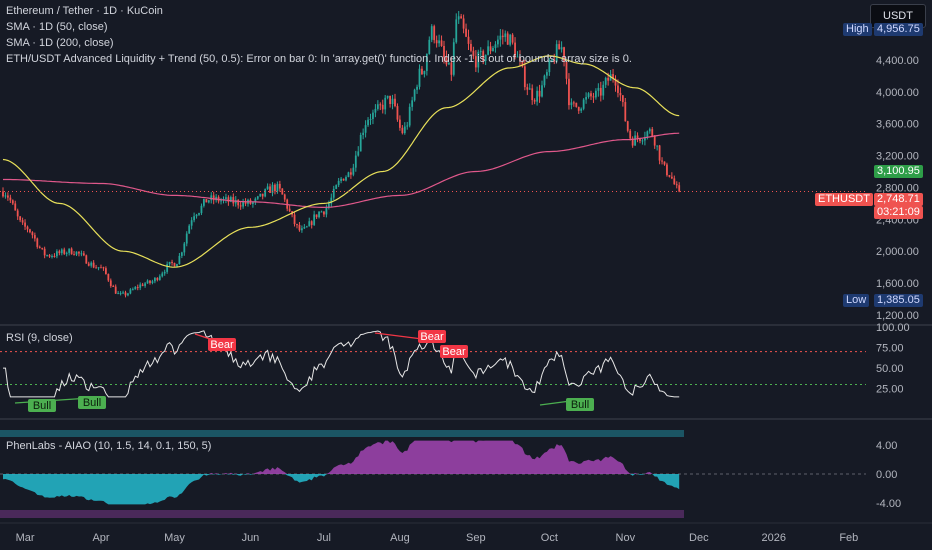 The image size is (932, 550). What do you see at coordinates (893, 328) in the screenshot?
I see `rsi-axis-tick: 100.00` at bounding box center [893, 328].